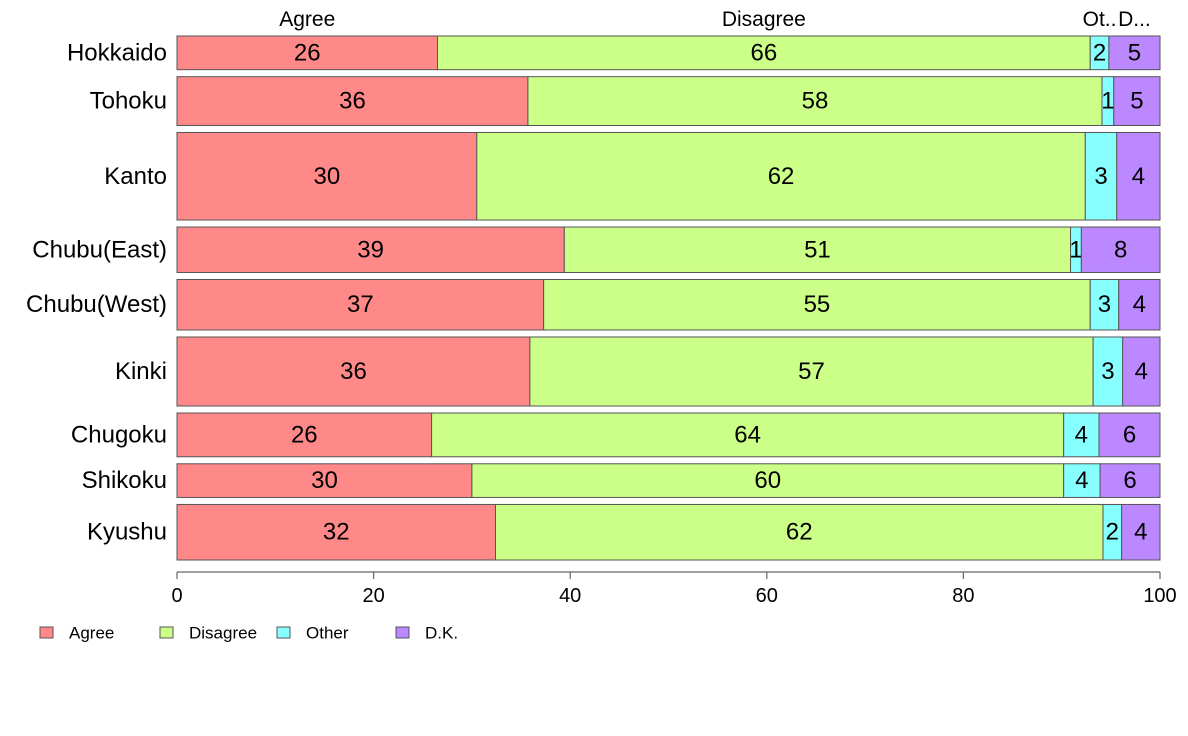  What do you see at coordinates (963, 596) in the screenshot?
I see `x-tick-label-80: 80` at bounding box center [963, 596].